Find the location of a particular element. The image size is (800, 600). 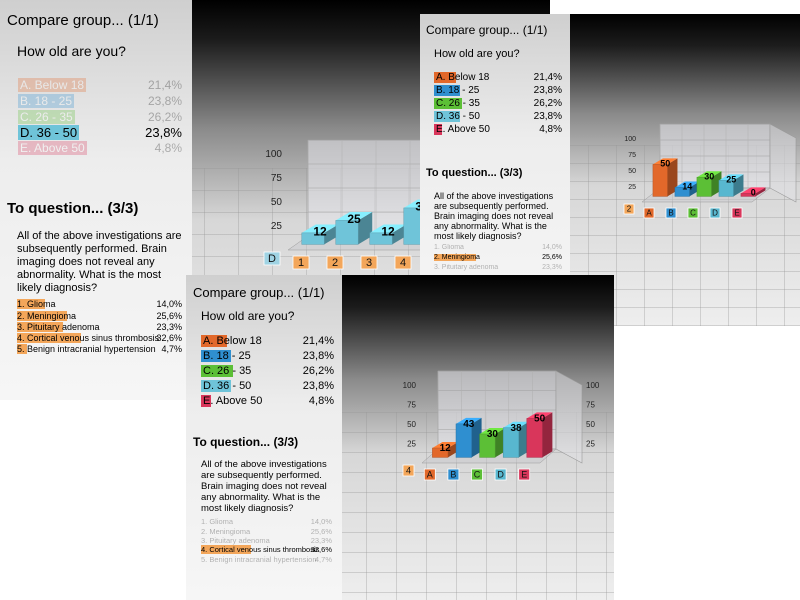

chart-category-label: A is located at coordinates (430, 474).